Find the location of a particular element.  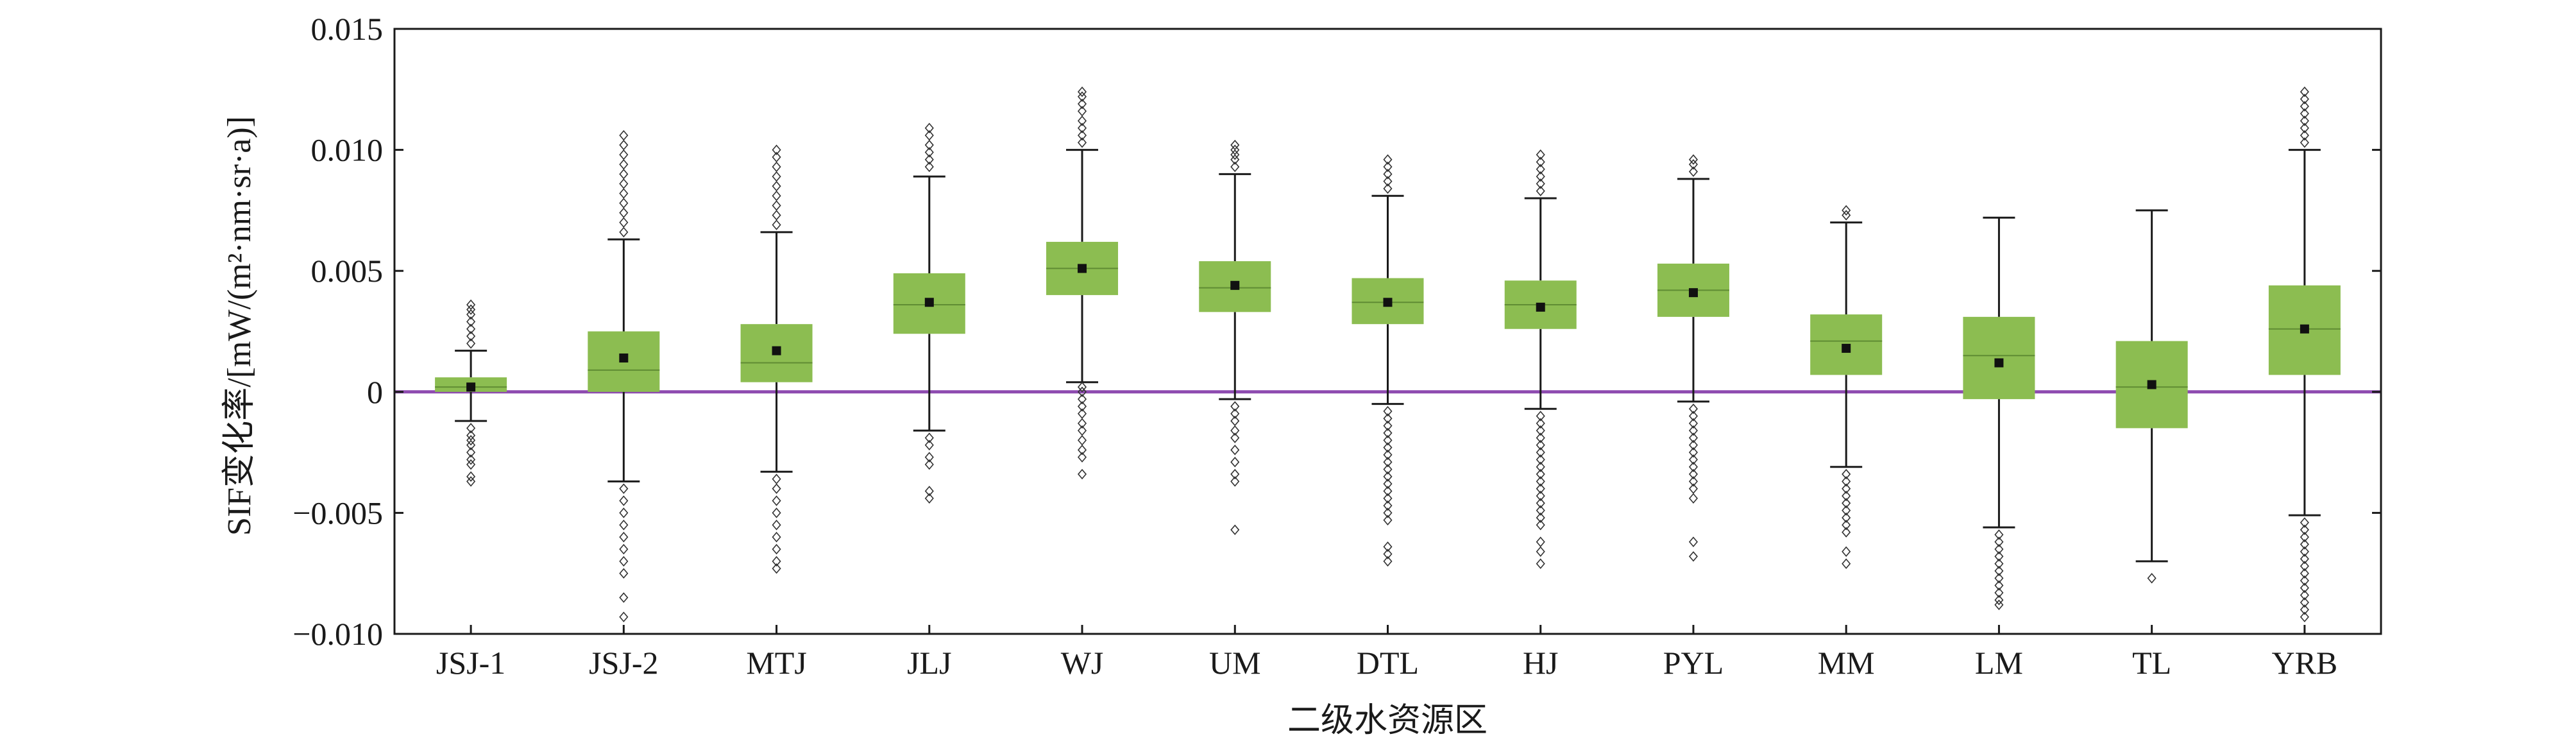

x-tick-label: UM is located at coordinates (1235, 663).